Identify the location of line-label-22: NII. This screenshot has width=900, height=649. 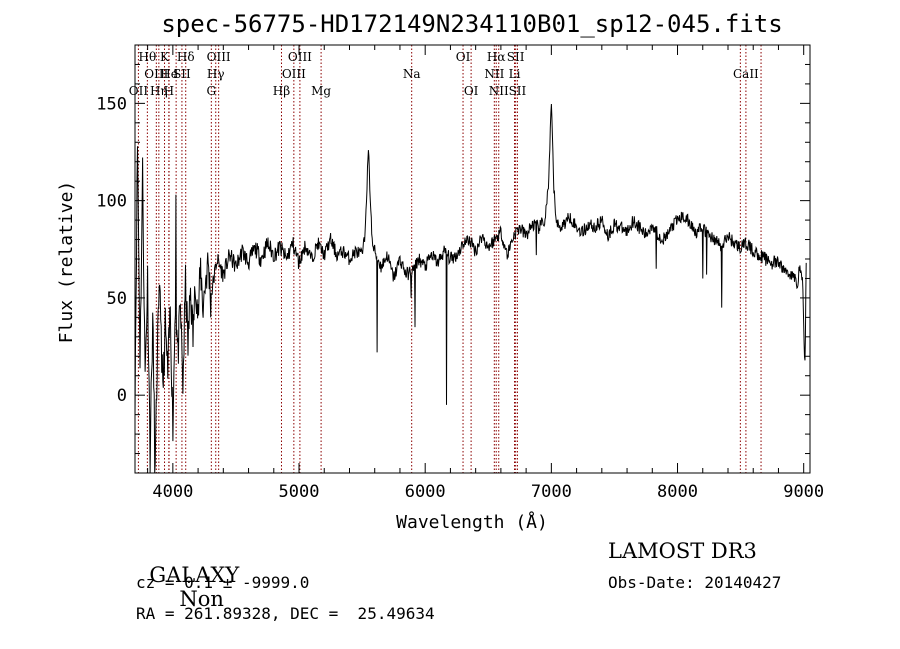
(499, 91).